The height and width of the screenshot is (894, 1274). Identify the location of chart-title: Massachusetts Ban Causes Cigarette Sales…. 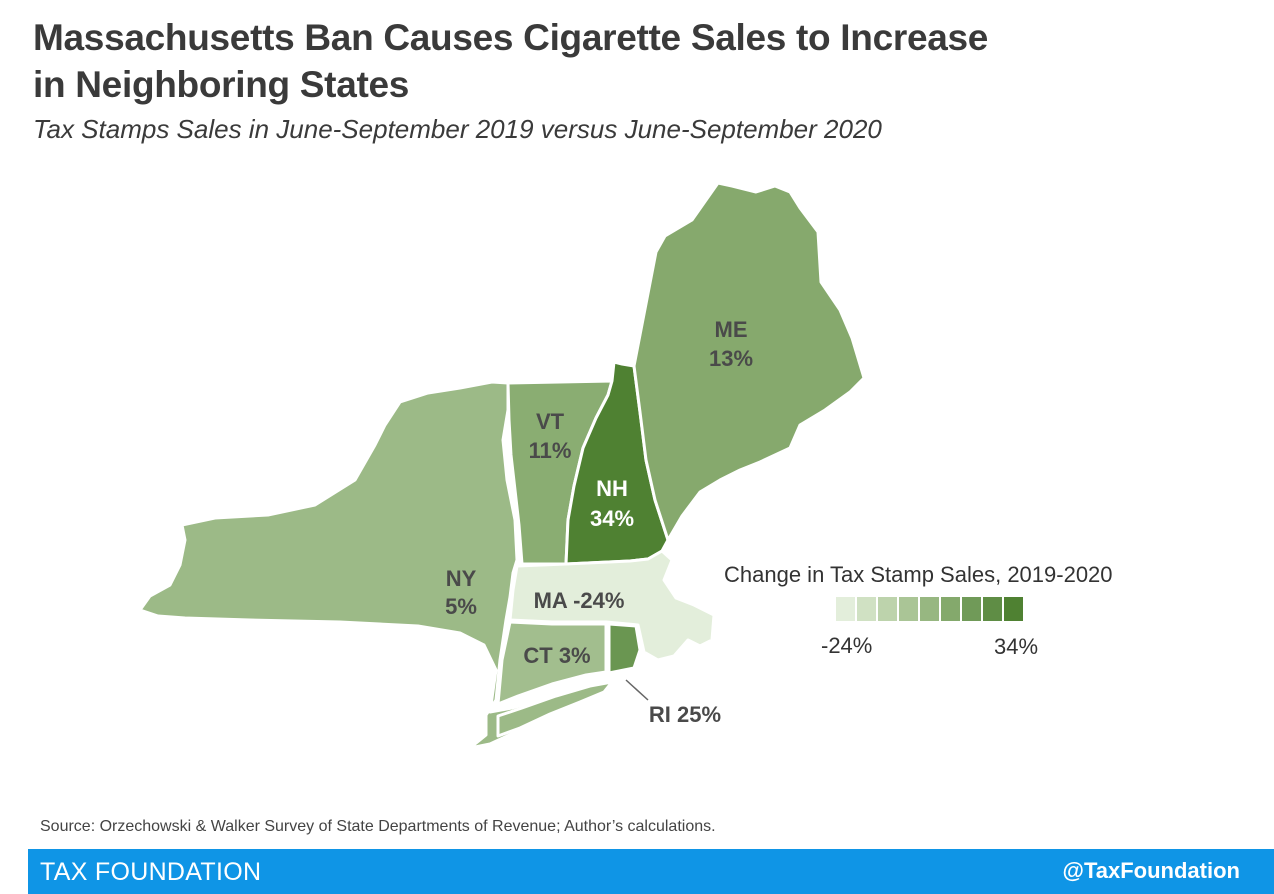
(533, 61).